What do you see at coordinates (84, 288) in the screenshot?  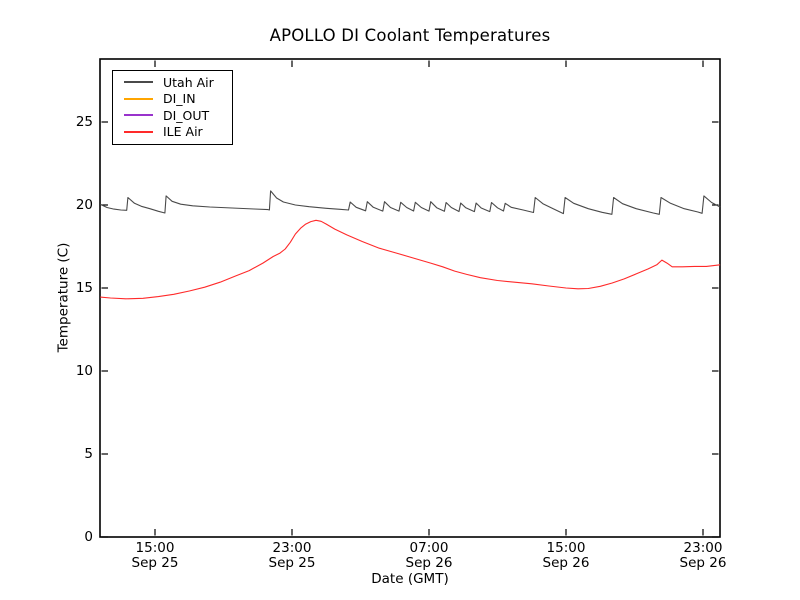 I see `y-tick-label: 15` at bounding box center [84, 288].